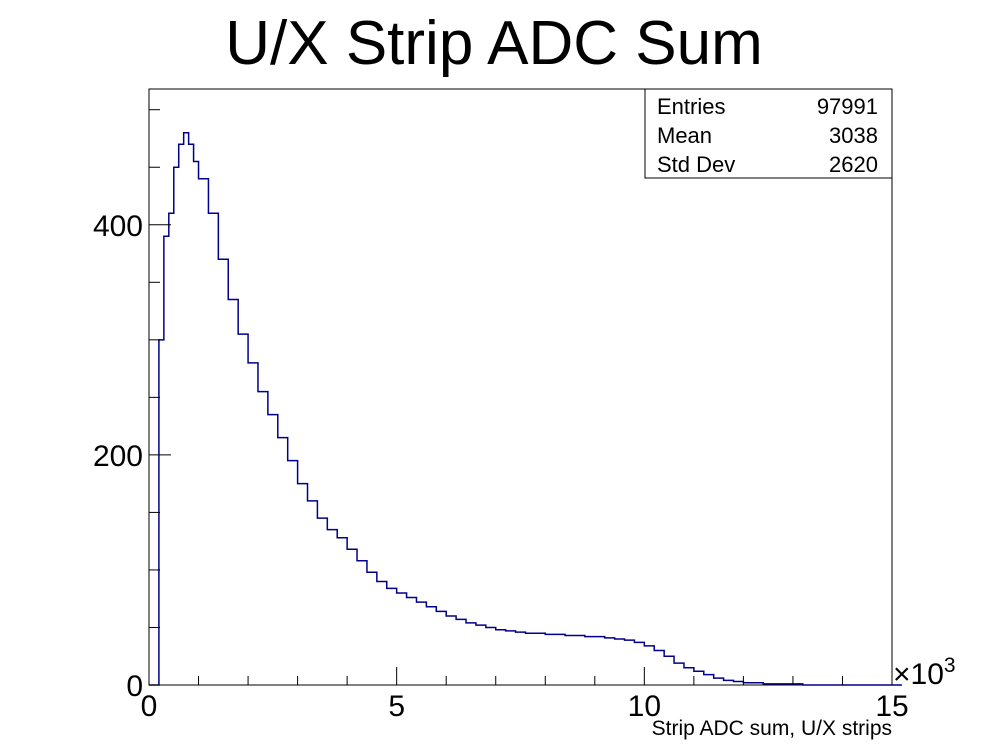 The image size is (992, 744). What do you see at coordinates (118, 226) in the screenshot?
I see `y-tick-label: 400` at bounding box center [118, 226].